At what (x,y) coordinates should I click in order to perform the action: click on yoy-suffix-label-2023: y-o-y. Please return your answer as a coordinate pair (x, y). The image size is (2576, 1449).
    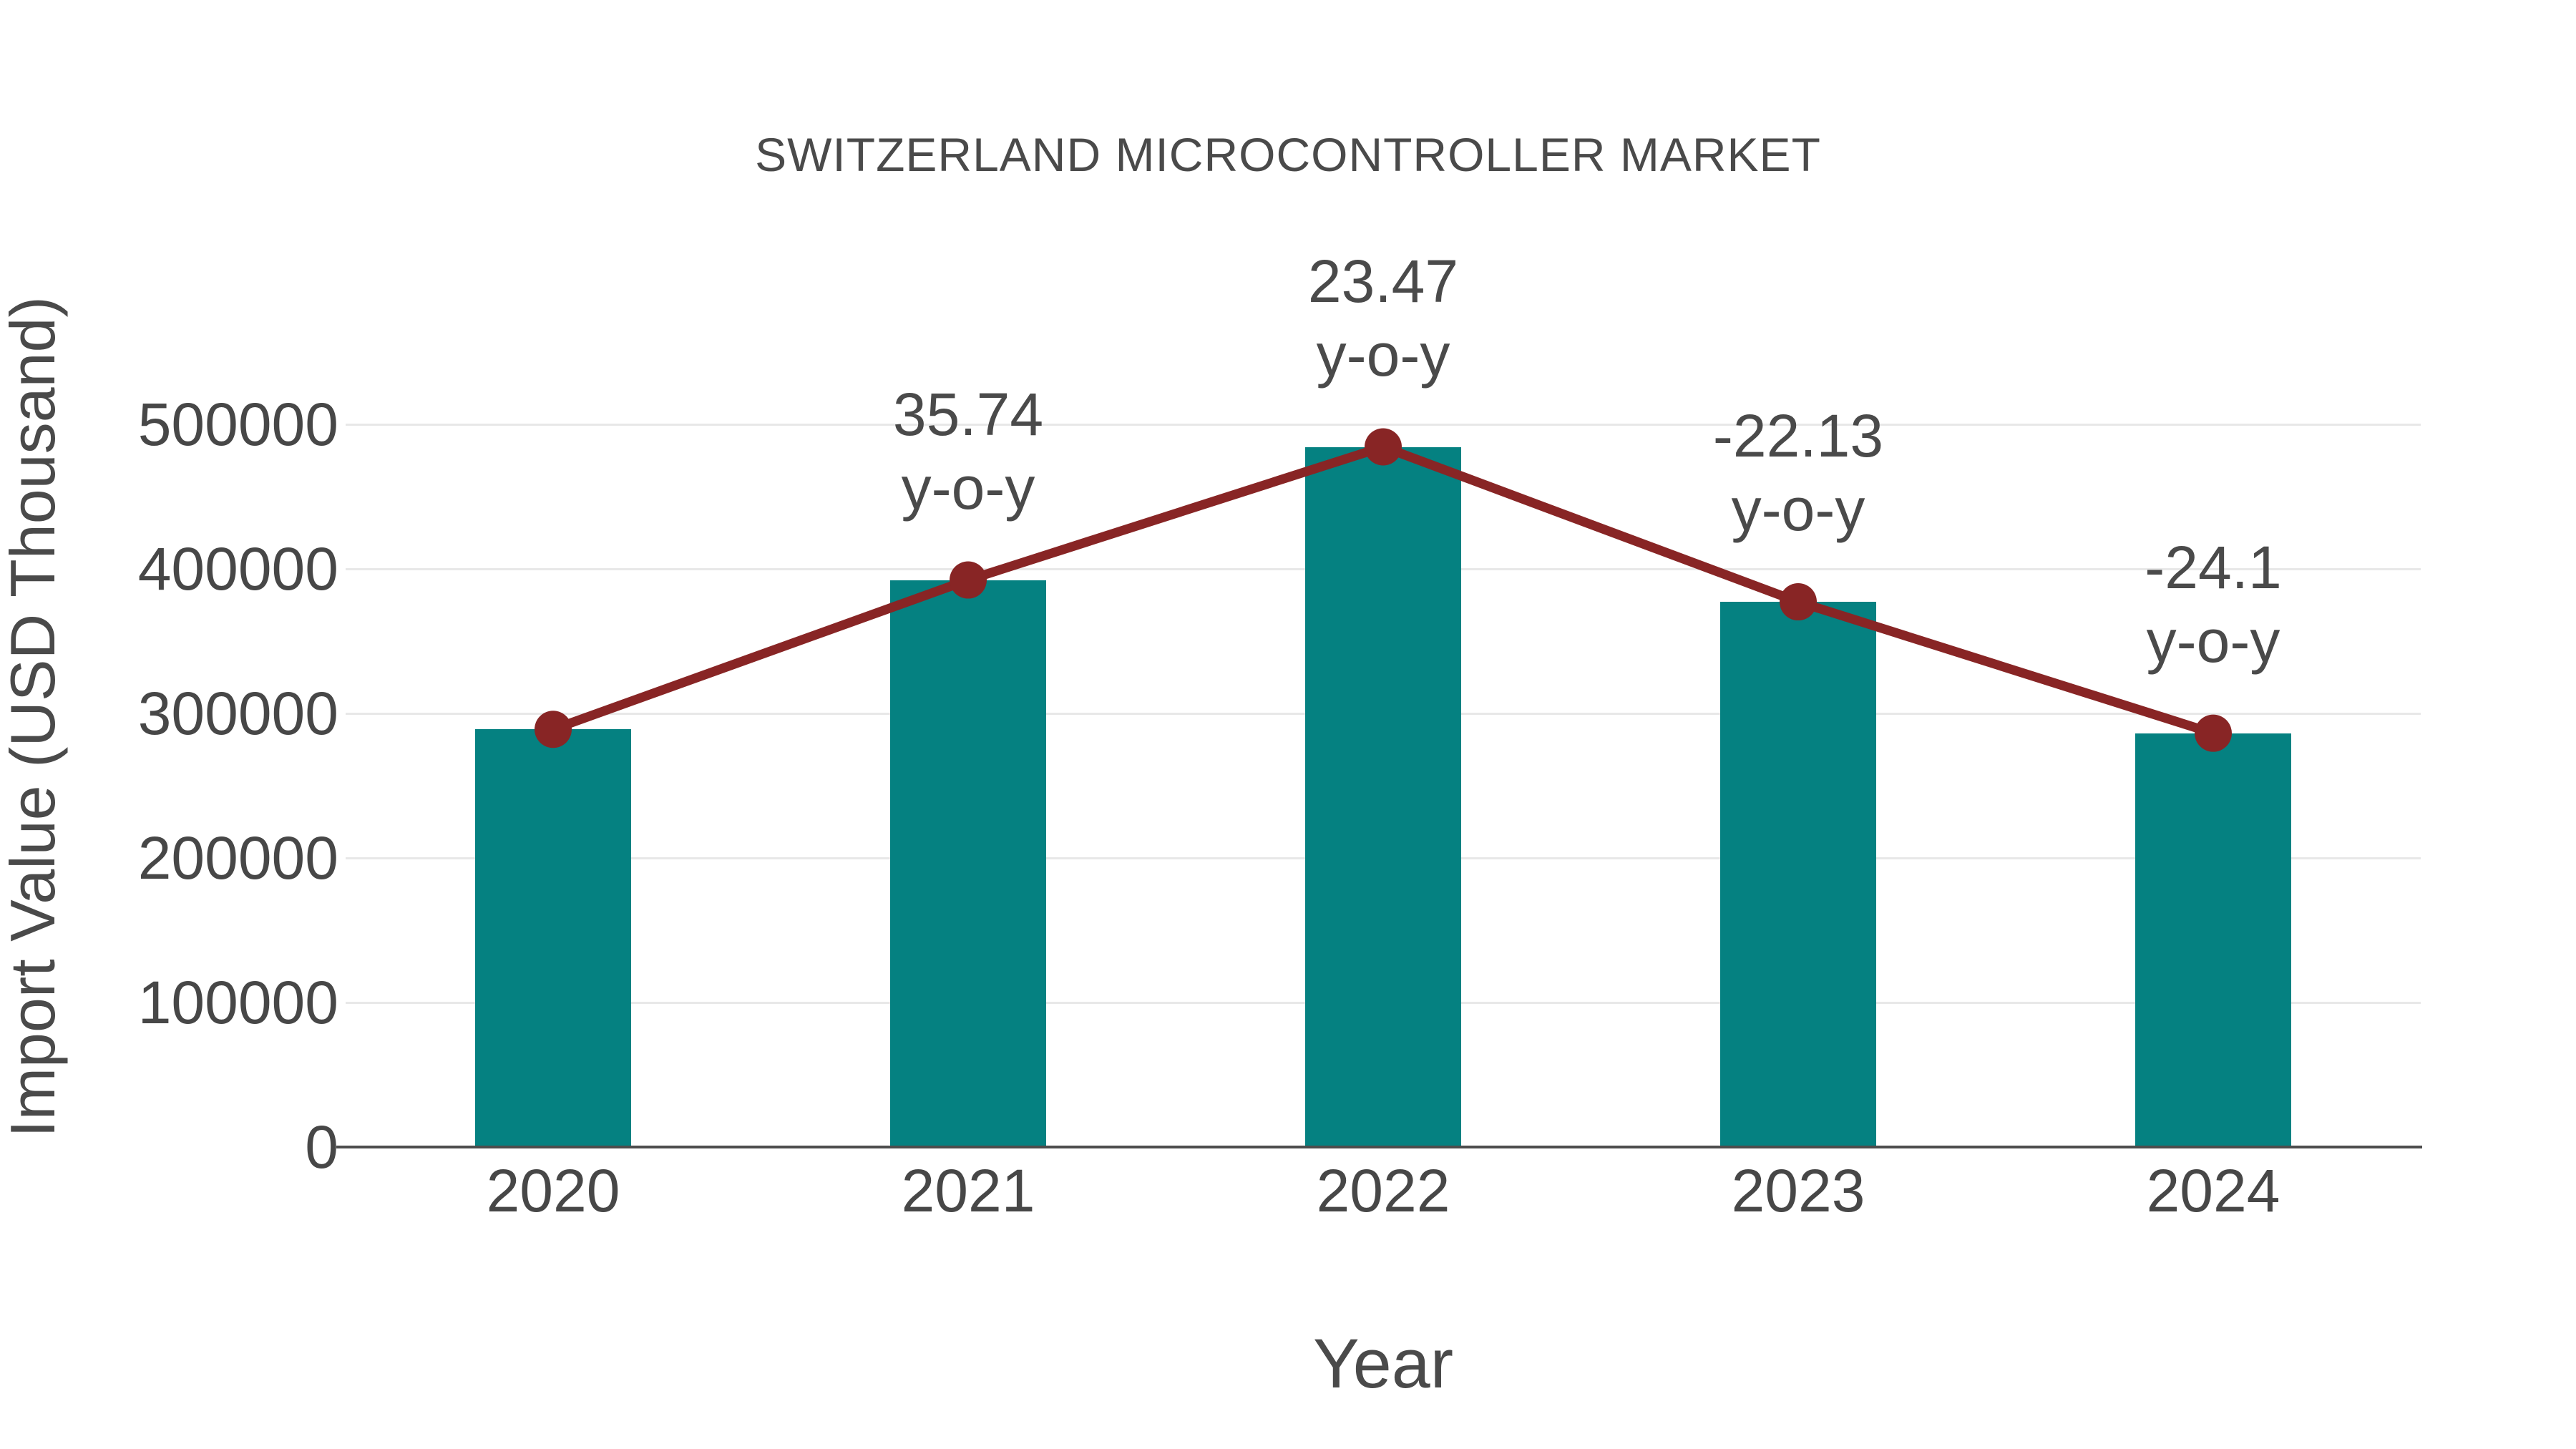
    Looking at the image, I should click on (1798, 510).